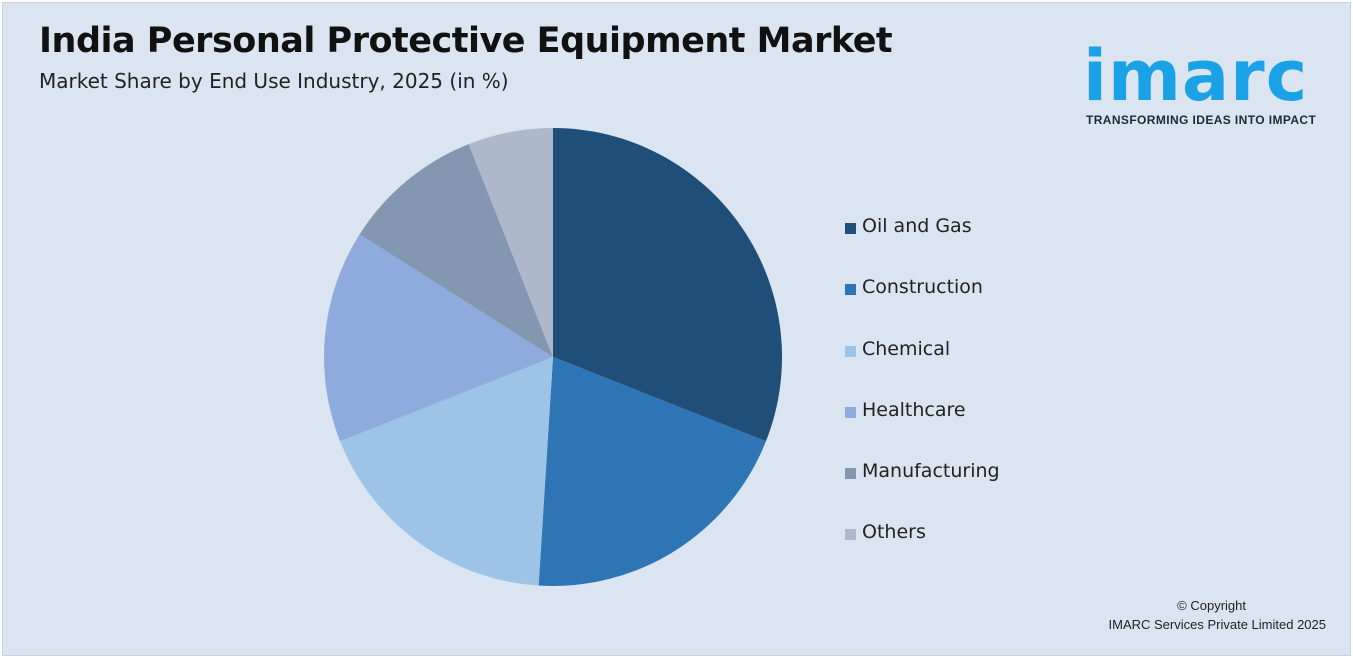  Describe the element at coordinates (922, 551) in the screenshot. I see `legend-item: Others` at that location.